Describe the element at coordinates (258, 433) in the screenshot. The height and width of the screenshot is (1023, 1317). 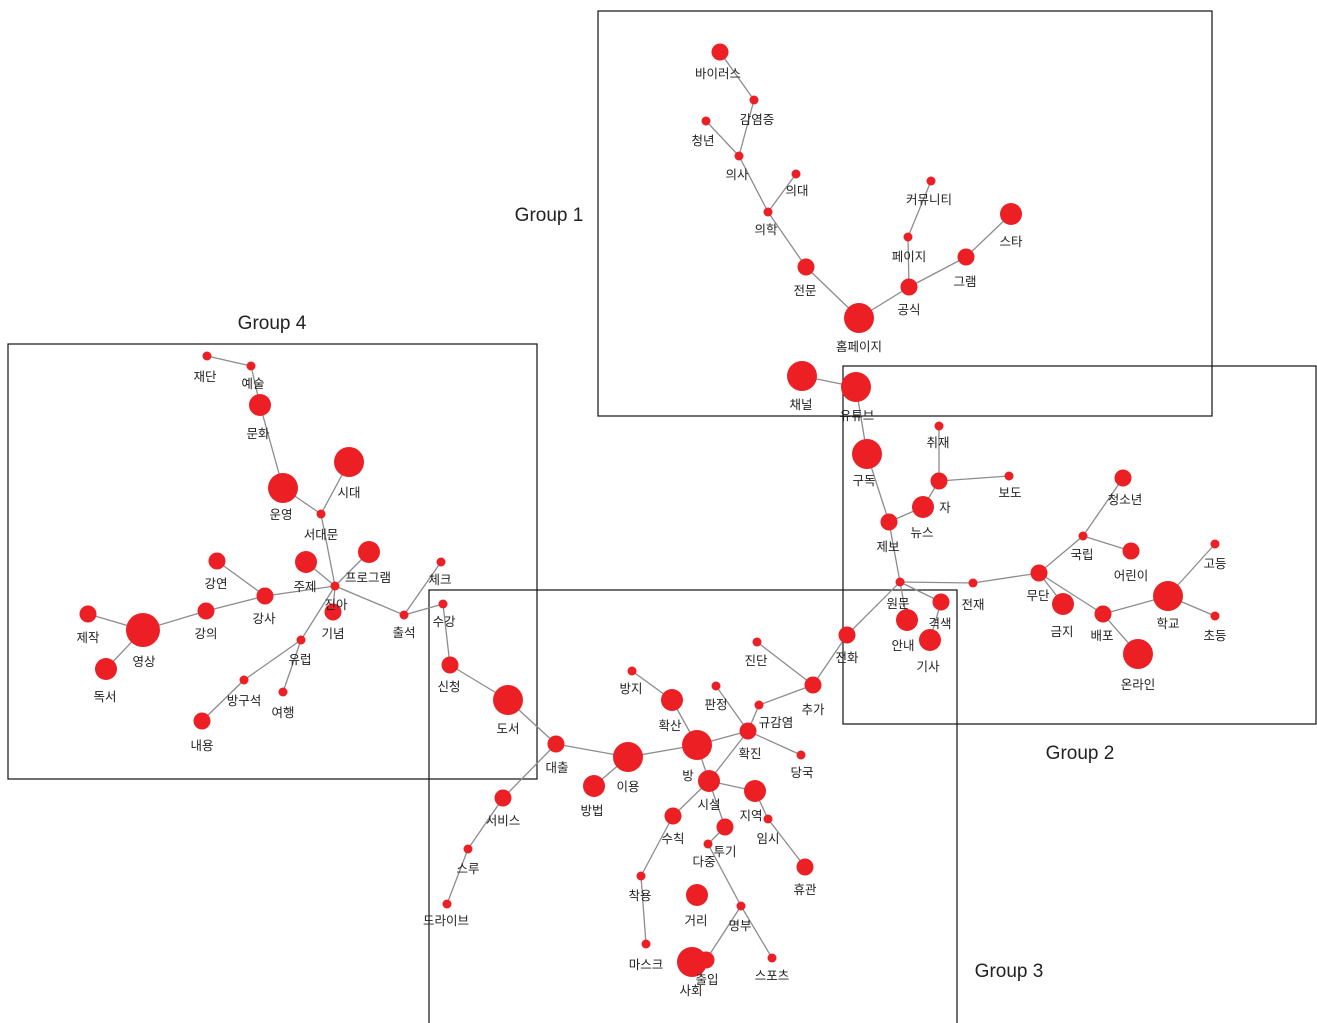
I see `node-label: 문화` at that location.